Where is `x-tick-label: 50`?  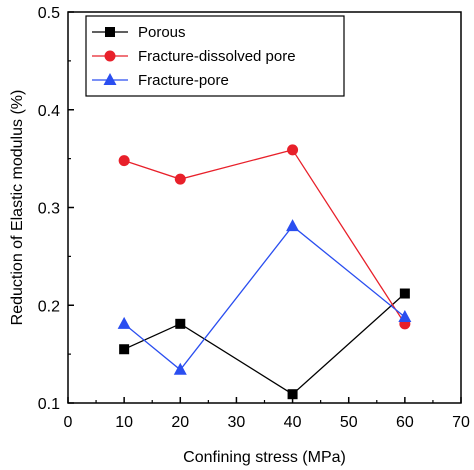
x-tick-label: 50 is located at coordinates (349, 422).